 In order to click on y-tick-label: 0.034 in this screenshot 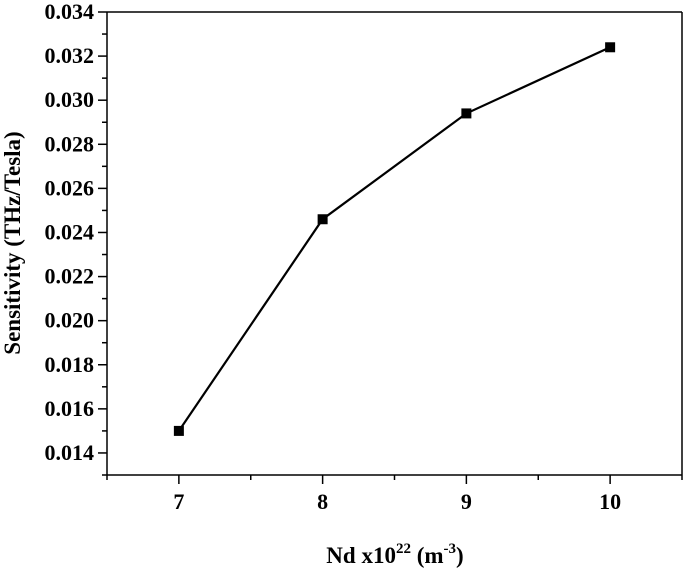, I will do `click(70, 12)`.